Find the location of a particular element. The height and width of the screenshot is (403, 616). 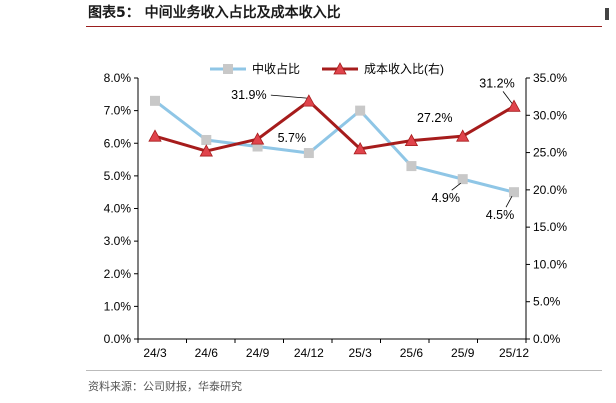

x-tick-label: 25/3 is located at coordinates (360, 353).